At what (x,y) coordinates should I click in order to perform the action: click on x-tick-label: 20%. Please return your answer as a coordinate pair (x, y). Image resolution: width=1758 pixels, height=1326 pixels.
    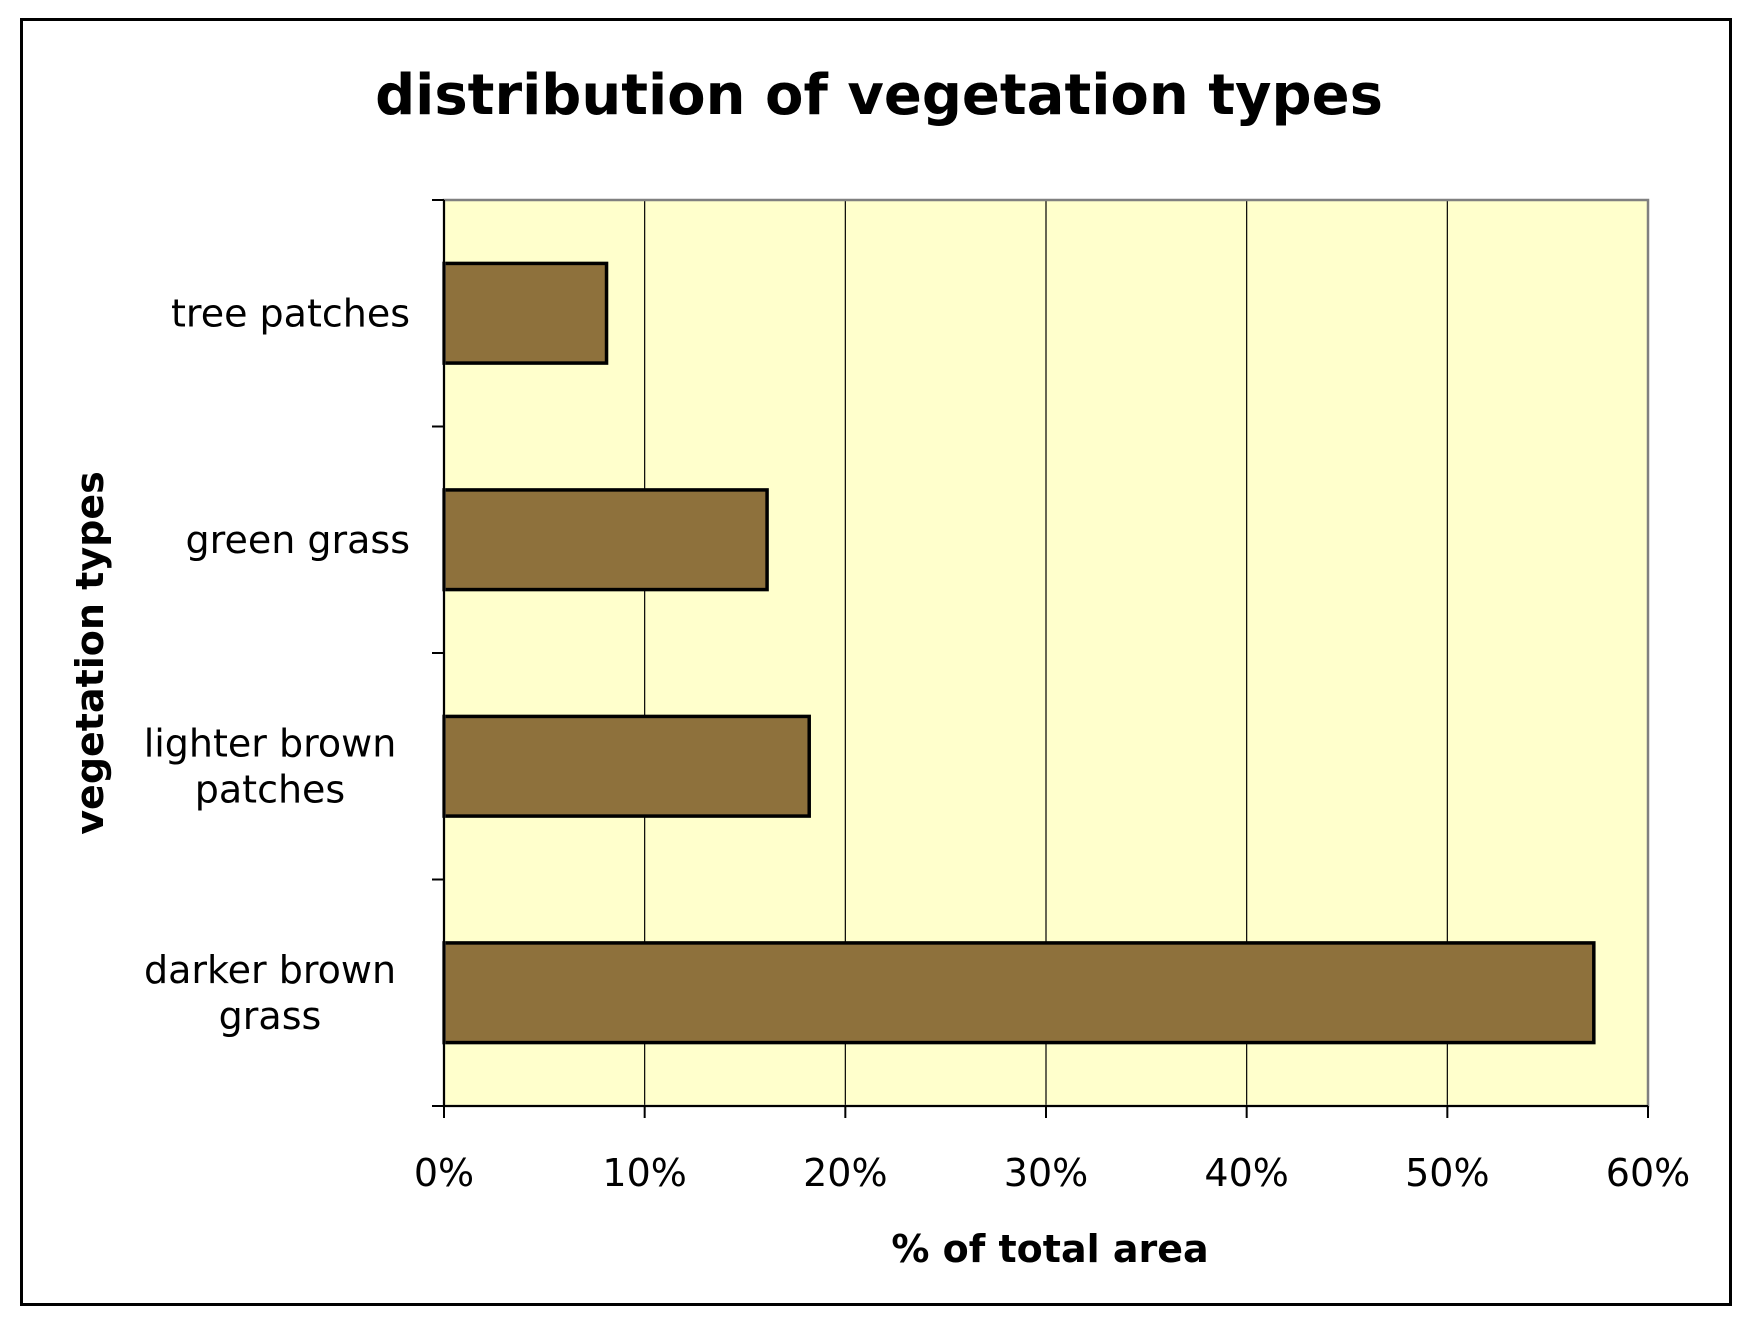
    Looking at the image, I should click on (845, 1173).